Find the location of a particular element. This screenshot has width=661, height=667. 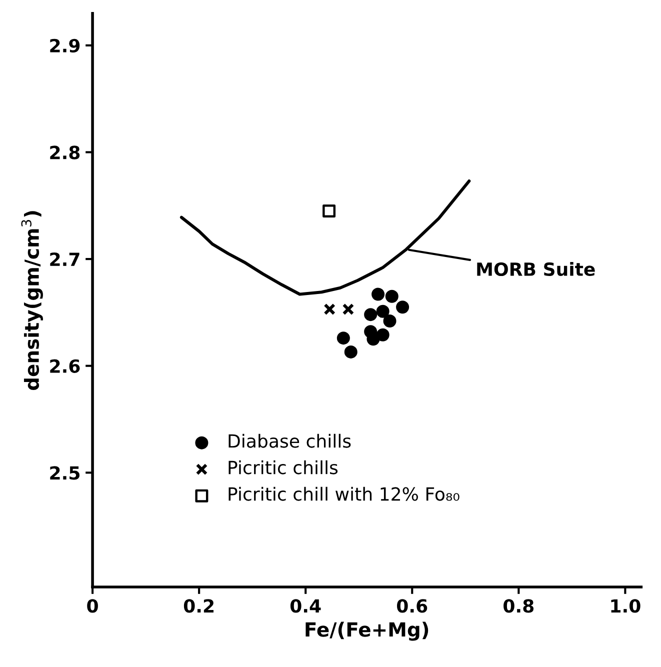

x-tick-label: 0 is located at coordinates (92, 606).